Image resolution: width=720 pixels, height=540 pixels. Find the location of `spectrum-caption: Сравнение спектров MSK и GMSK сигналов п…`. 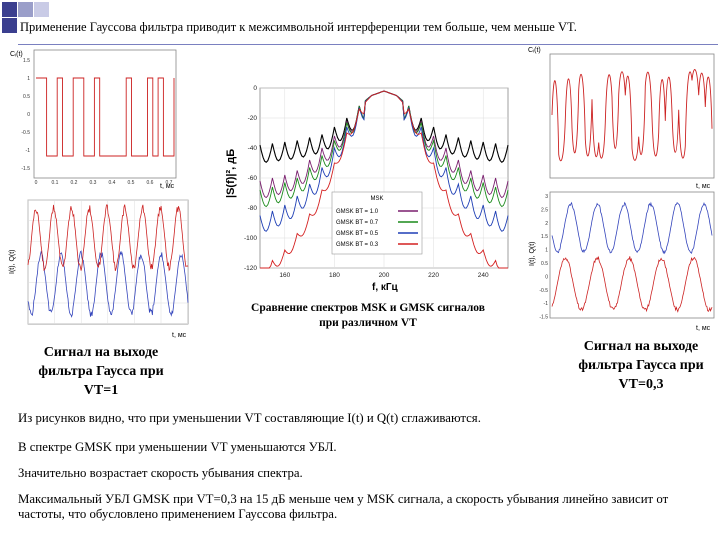

spectrum-caption: Сравнение спектров MSK и GMSK сигналов п… is located at coordinates (368, 316).